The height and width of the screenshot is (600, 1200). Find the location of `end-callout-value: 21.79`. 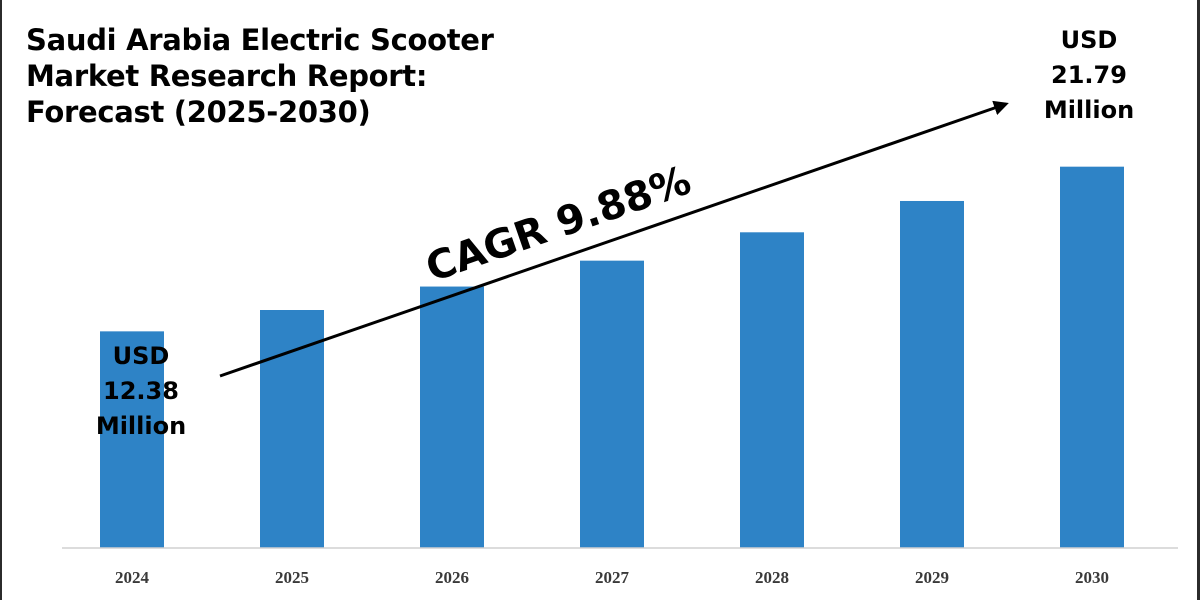

end-callout-value: 21.79 is located at coordinates (1089, 75).